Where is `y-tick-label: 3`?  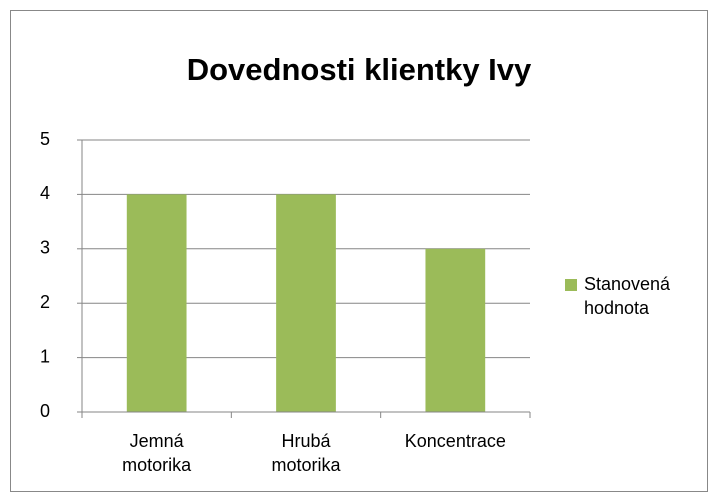
y-tick-label: 3 is located at coordinates (45, 248).